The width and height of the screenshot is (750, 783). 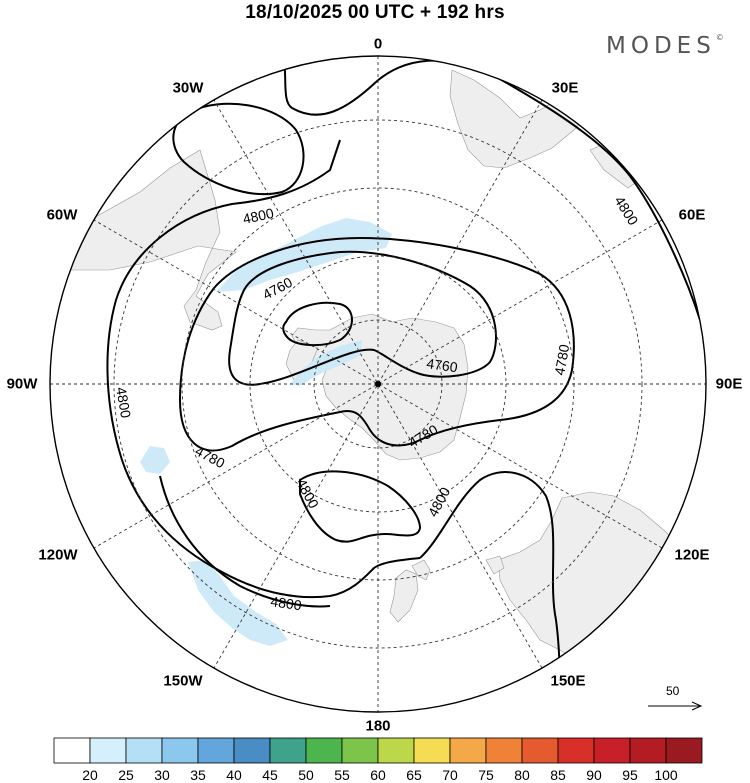 I want to click on contour-4800-south-arc, so click(x=245, y=541).